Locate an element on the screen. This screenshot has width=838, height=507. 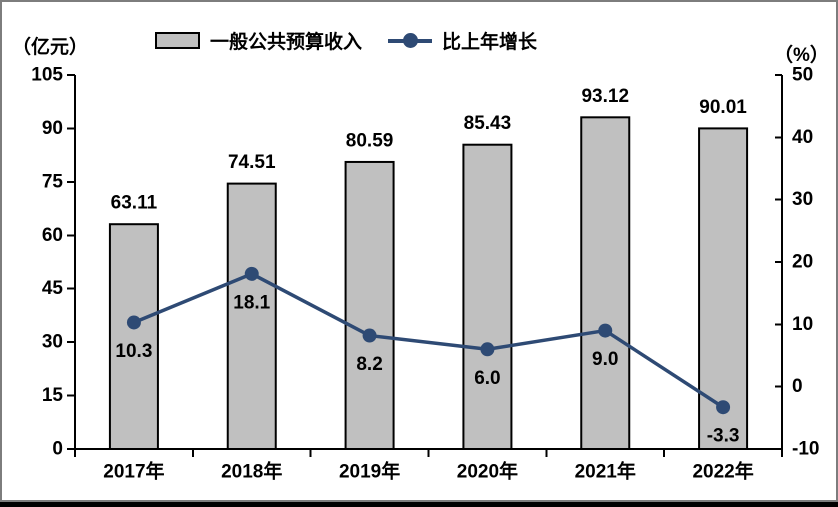
line-data-label: -3.3 is located at coordinates (723, 436).